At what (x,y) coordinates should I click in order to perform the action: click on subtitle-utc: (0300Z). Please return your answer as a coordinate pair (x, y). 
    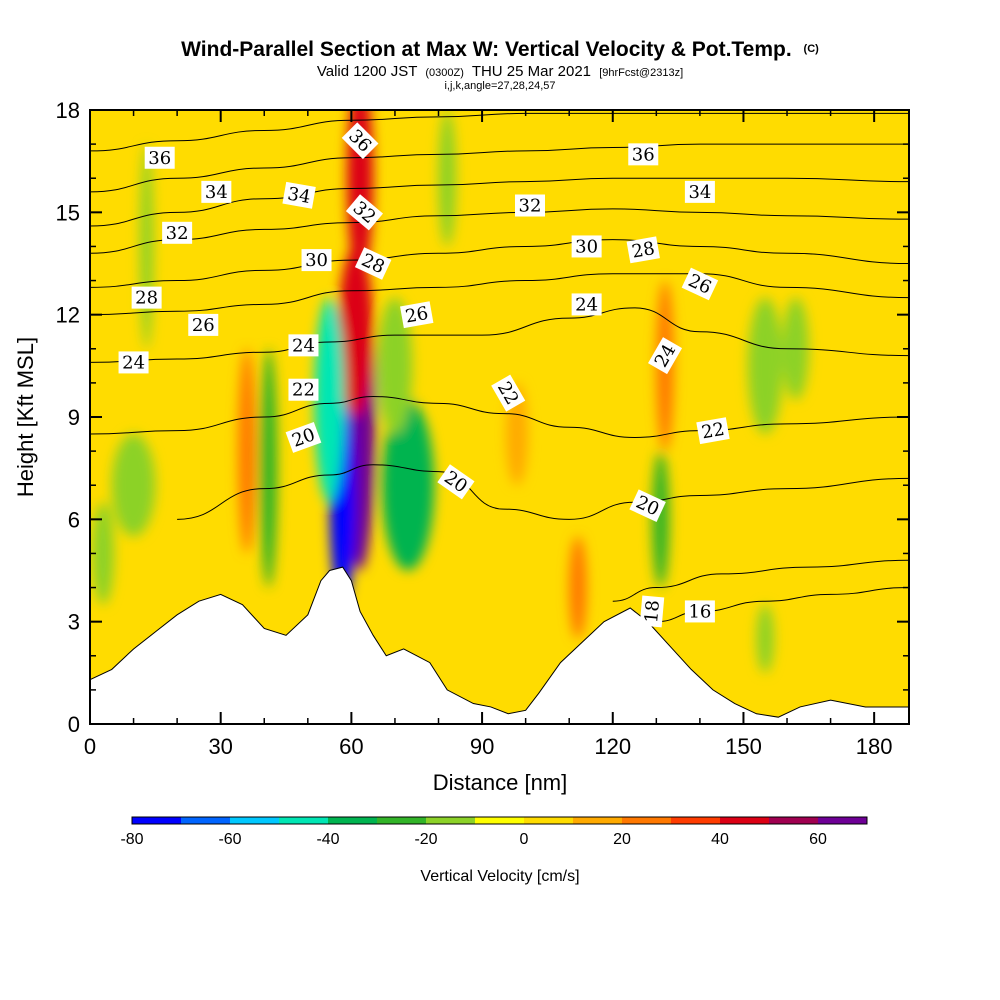
    Looking at the image, I should click on (444, 73).